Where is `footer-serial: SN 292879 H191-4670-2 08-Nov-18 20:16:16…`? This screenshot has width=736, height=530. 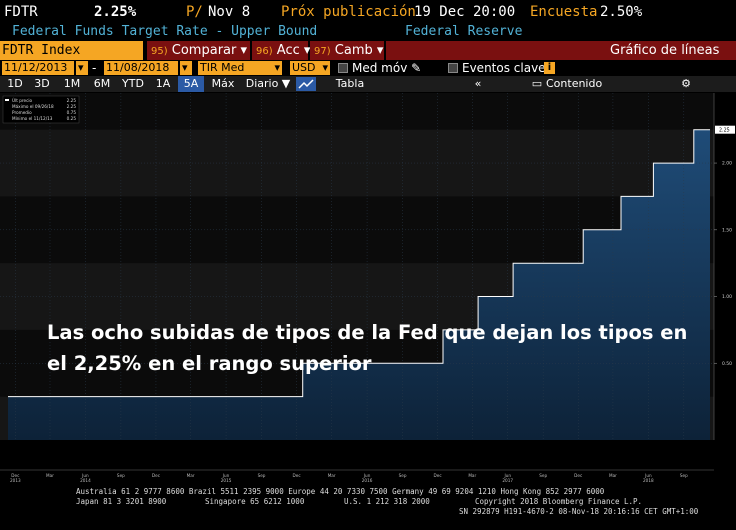 footer-serial: SN 292879 H191-4670-2 08-Nov-18 20:16:16… is located at coordinates (579, 511).